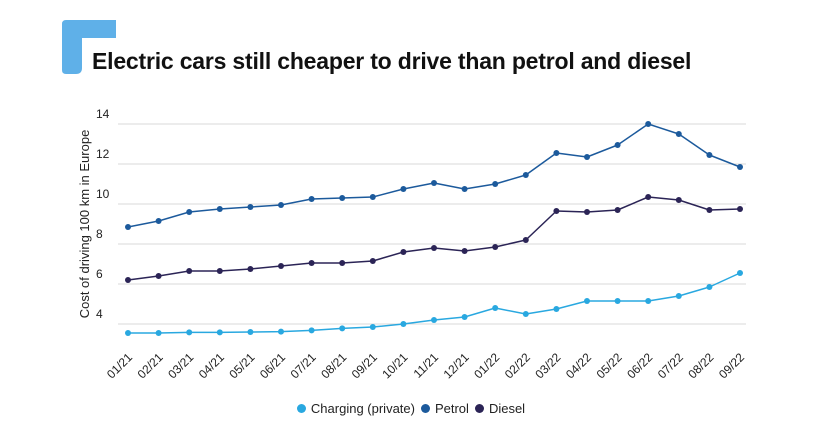 The width and height of the screenshot is (822, 426). Describe the element at coordinates (211, 365) in the screenshot. I see `x-tick-label: 04/21` at that location.